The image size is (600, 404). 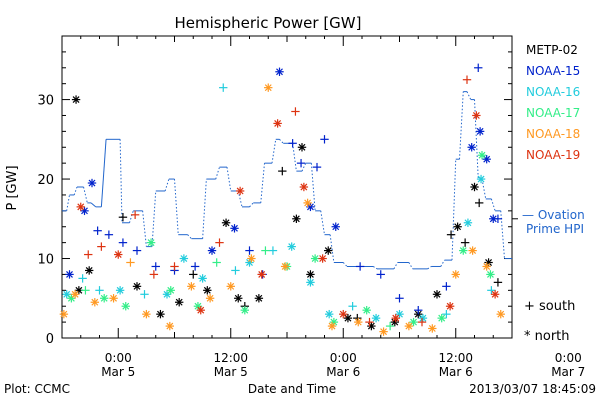 What do you see at coordinates (549, 306) in the screenshot?
I see `marker-legend-south: + south` at bounding box center [549, 306].